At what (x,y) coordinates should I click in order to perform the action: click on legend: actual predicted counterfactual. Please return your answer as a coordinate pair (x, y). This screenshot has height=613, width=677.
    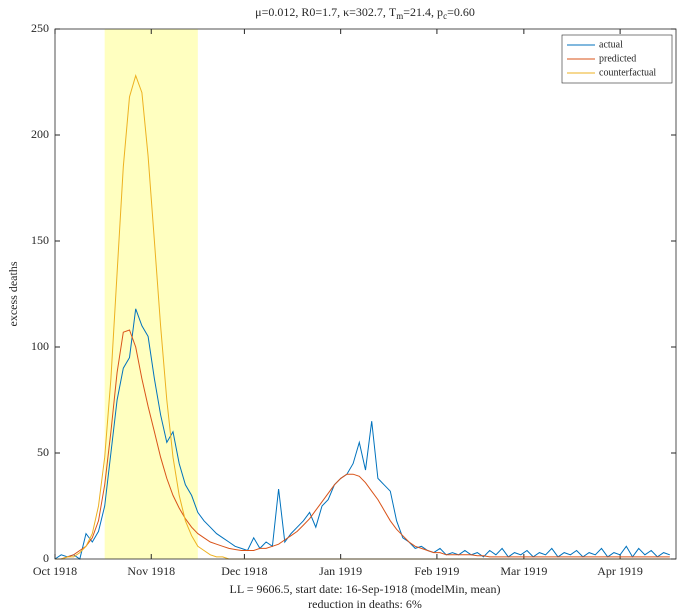
    Looking at the image, I should click on (617, 59).